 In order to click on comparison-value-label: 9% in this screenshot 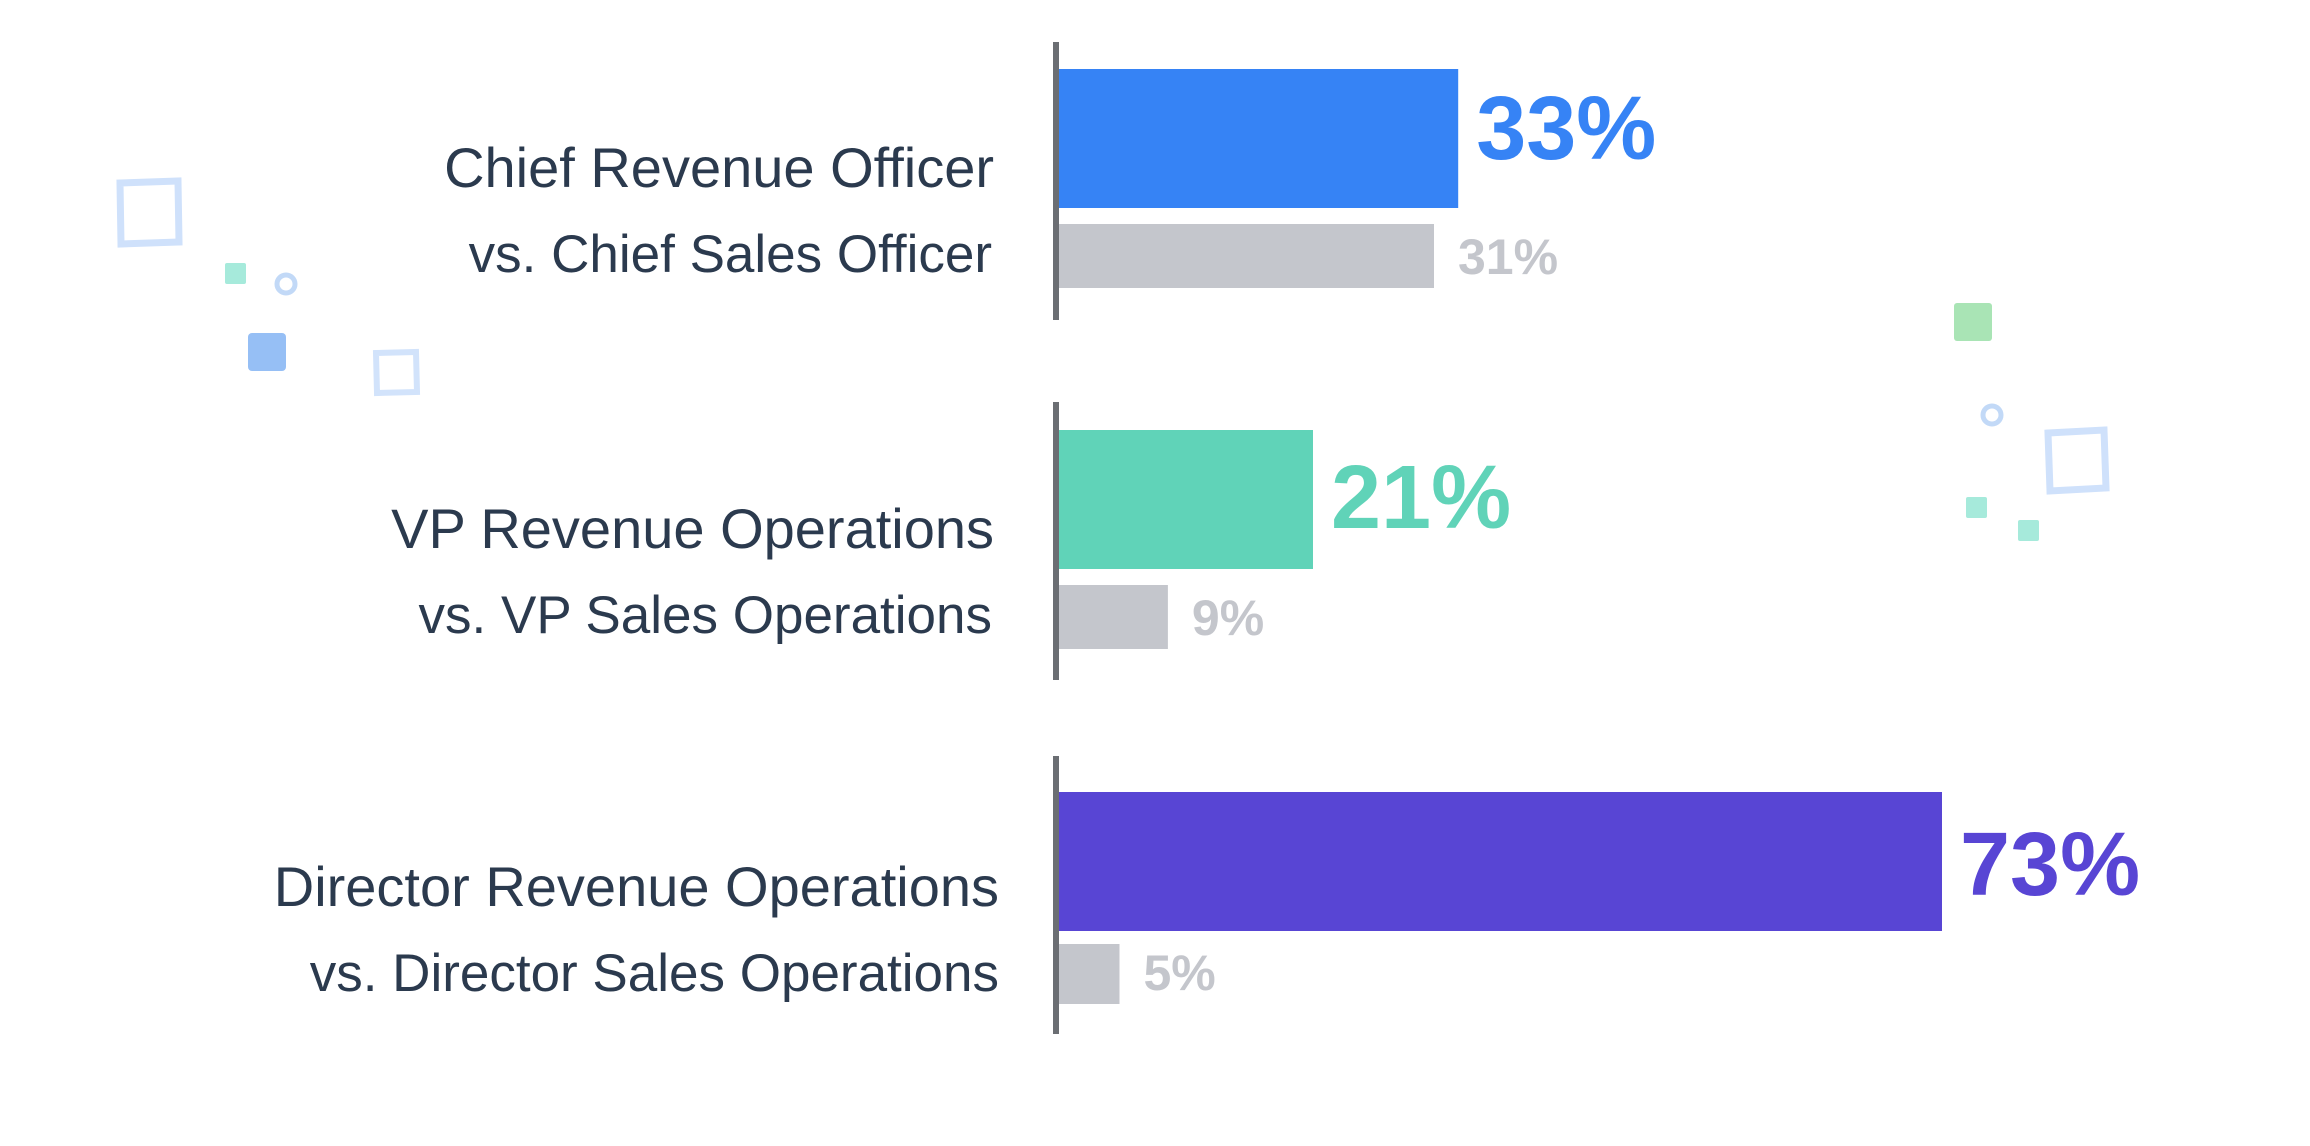, I will do `click(1228, 618)`.